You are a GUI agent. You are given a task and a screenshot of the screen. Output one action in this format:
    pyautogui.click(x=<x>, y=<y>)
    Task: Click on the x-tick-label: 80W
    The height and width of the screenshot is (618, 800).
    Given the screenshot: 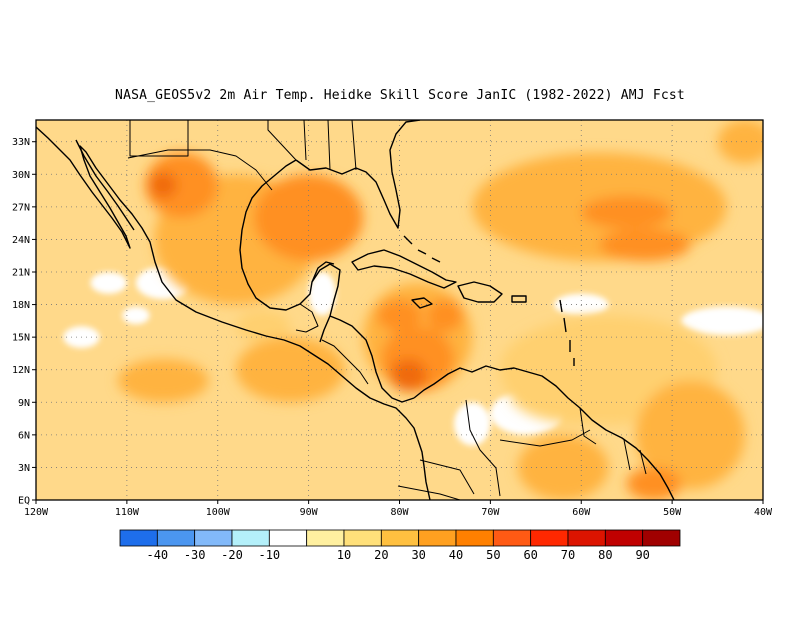 What is the action you would take?
    pyautogui.click(x=399, y=512)
    